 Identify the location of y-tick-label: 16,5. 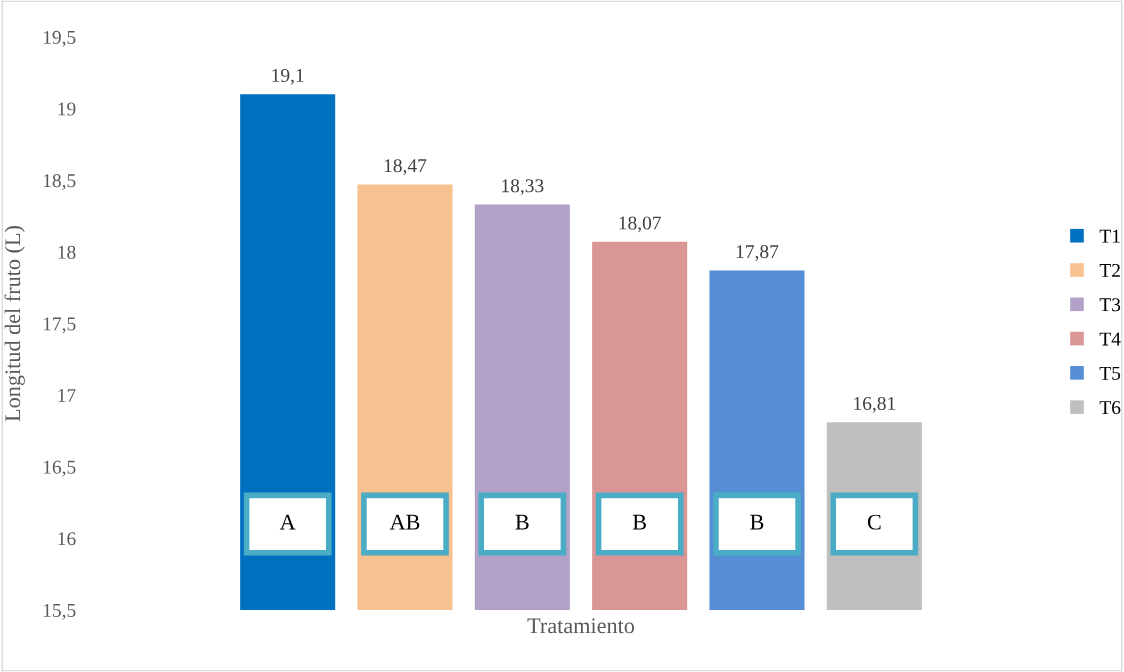
(59, 468).